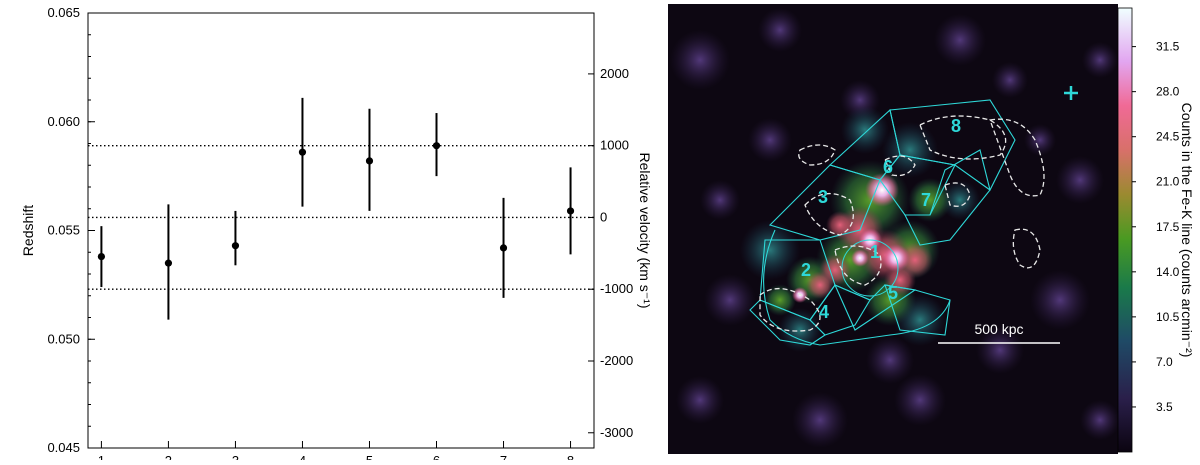  What do you see at coordinates (998, 329) in the screenshot?
I see `scale-bar-label: 500 kpc` at bounding box center [998, 329].